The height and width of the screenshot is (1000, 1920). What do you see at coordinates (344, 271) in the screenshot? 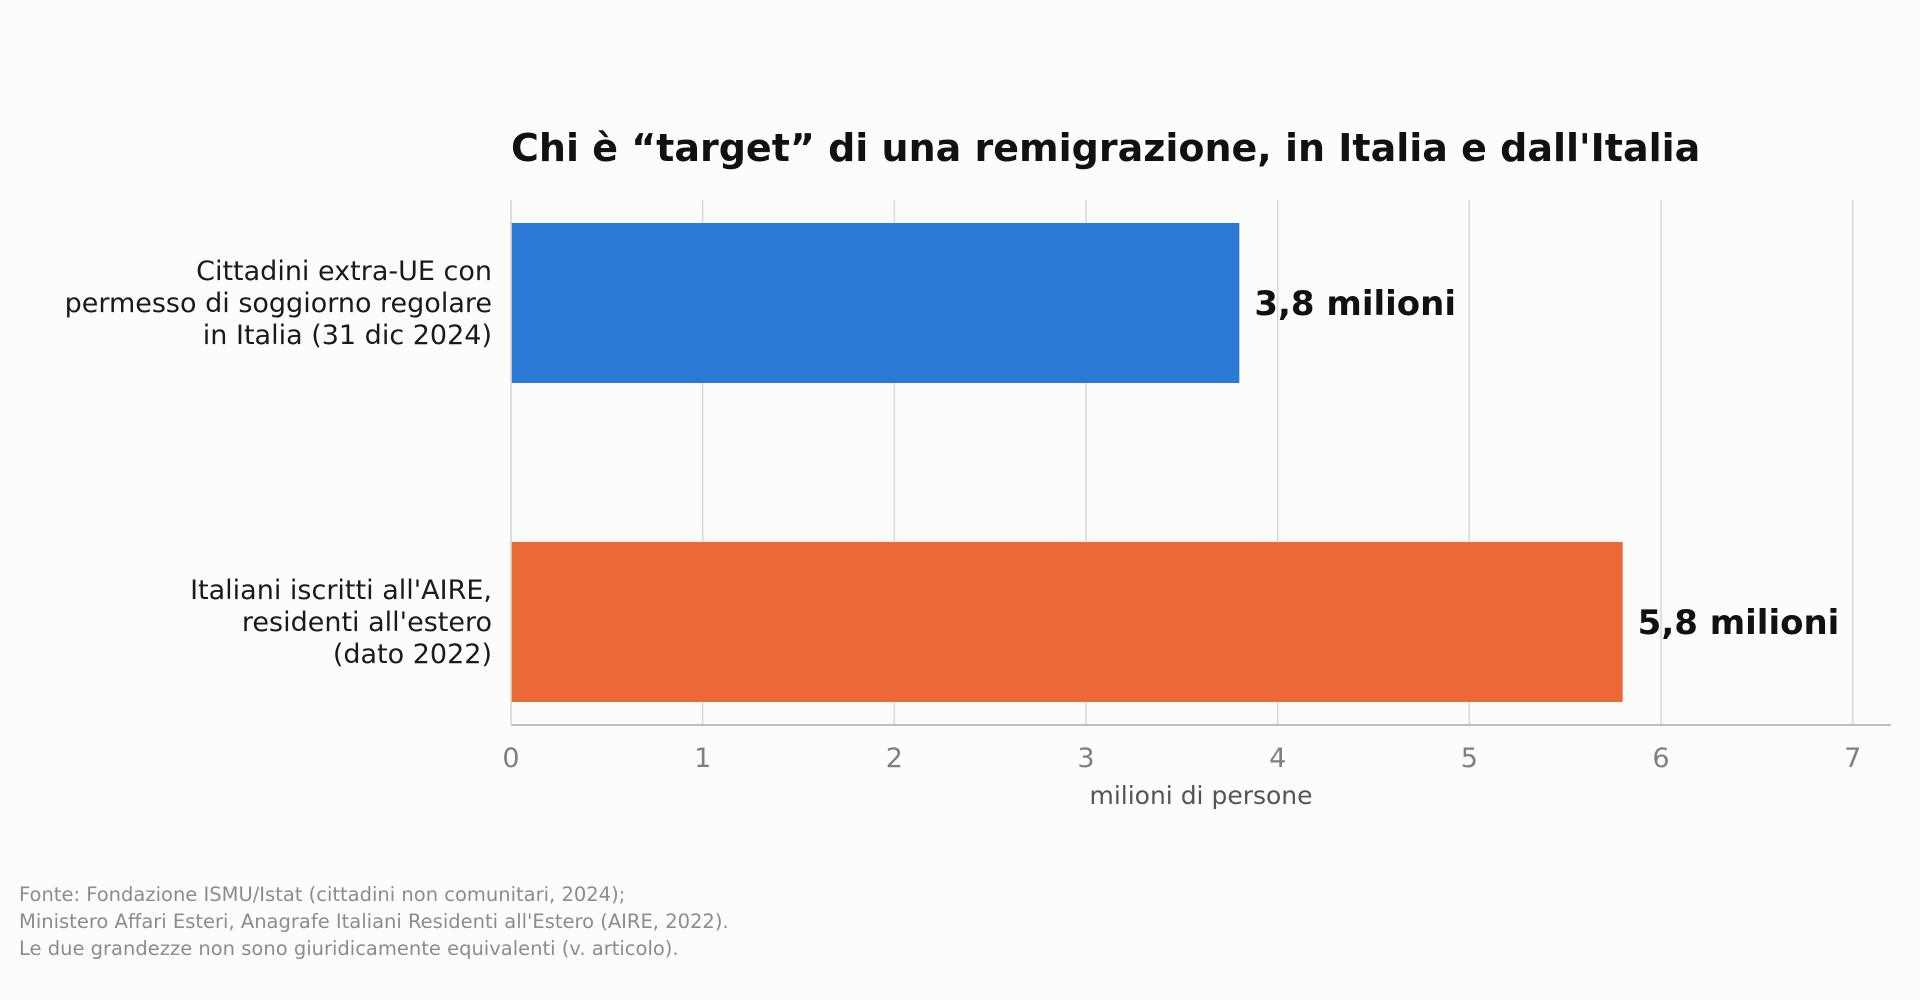
I see `category-label-0-line-0: Cittadini extra-UE con` at bounding box center [344, 271].